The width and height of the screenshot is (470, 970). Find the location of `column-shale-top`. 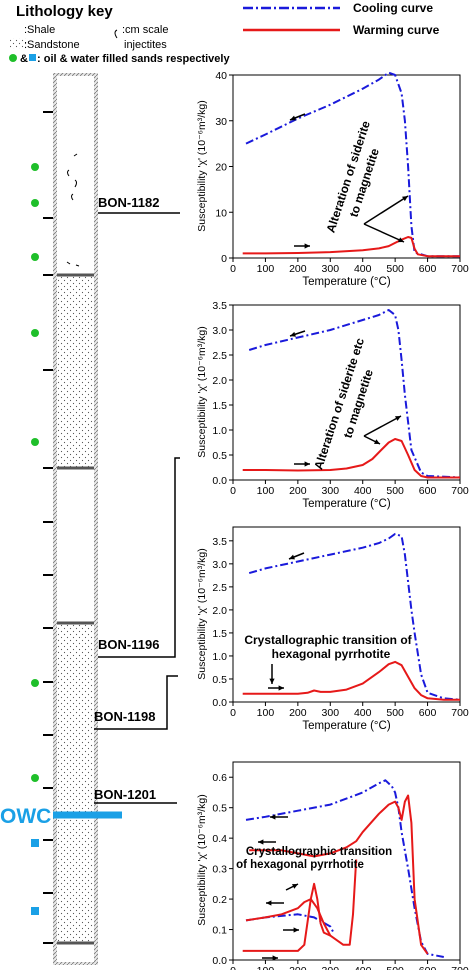

column-shale-top is located at coordinates (75, 175).